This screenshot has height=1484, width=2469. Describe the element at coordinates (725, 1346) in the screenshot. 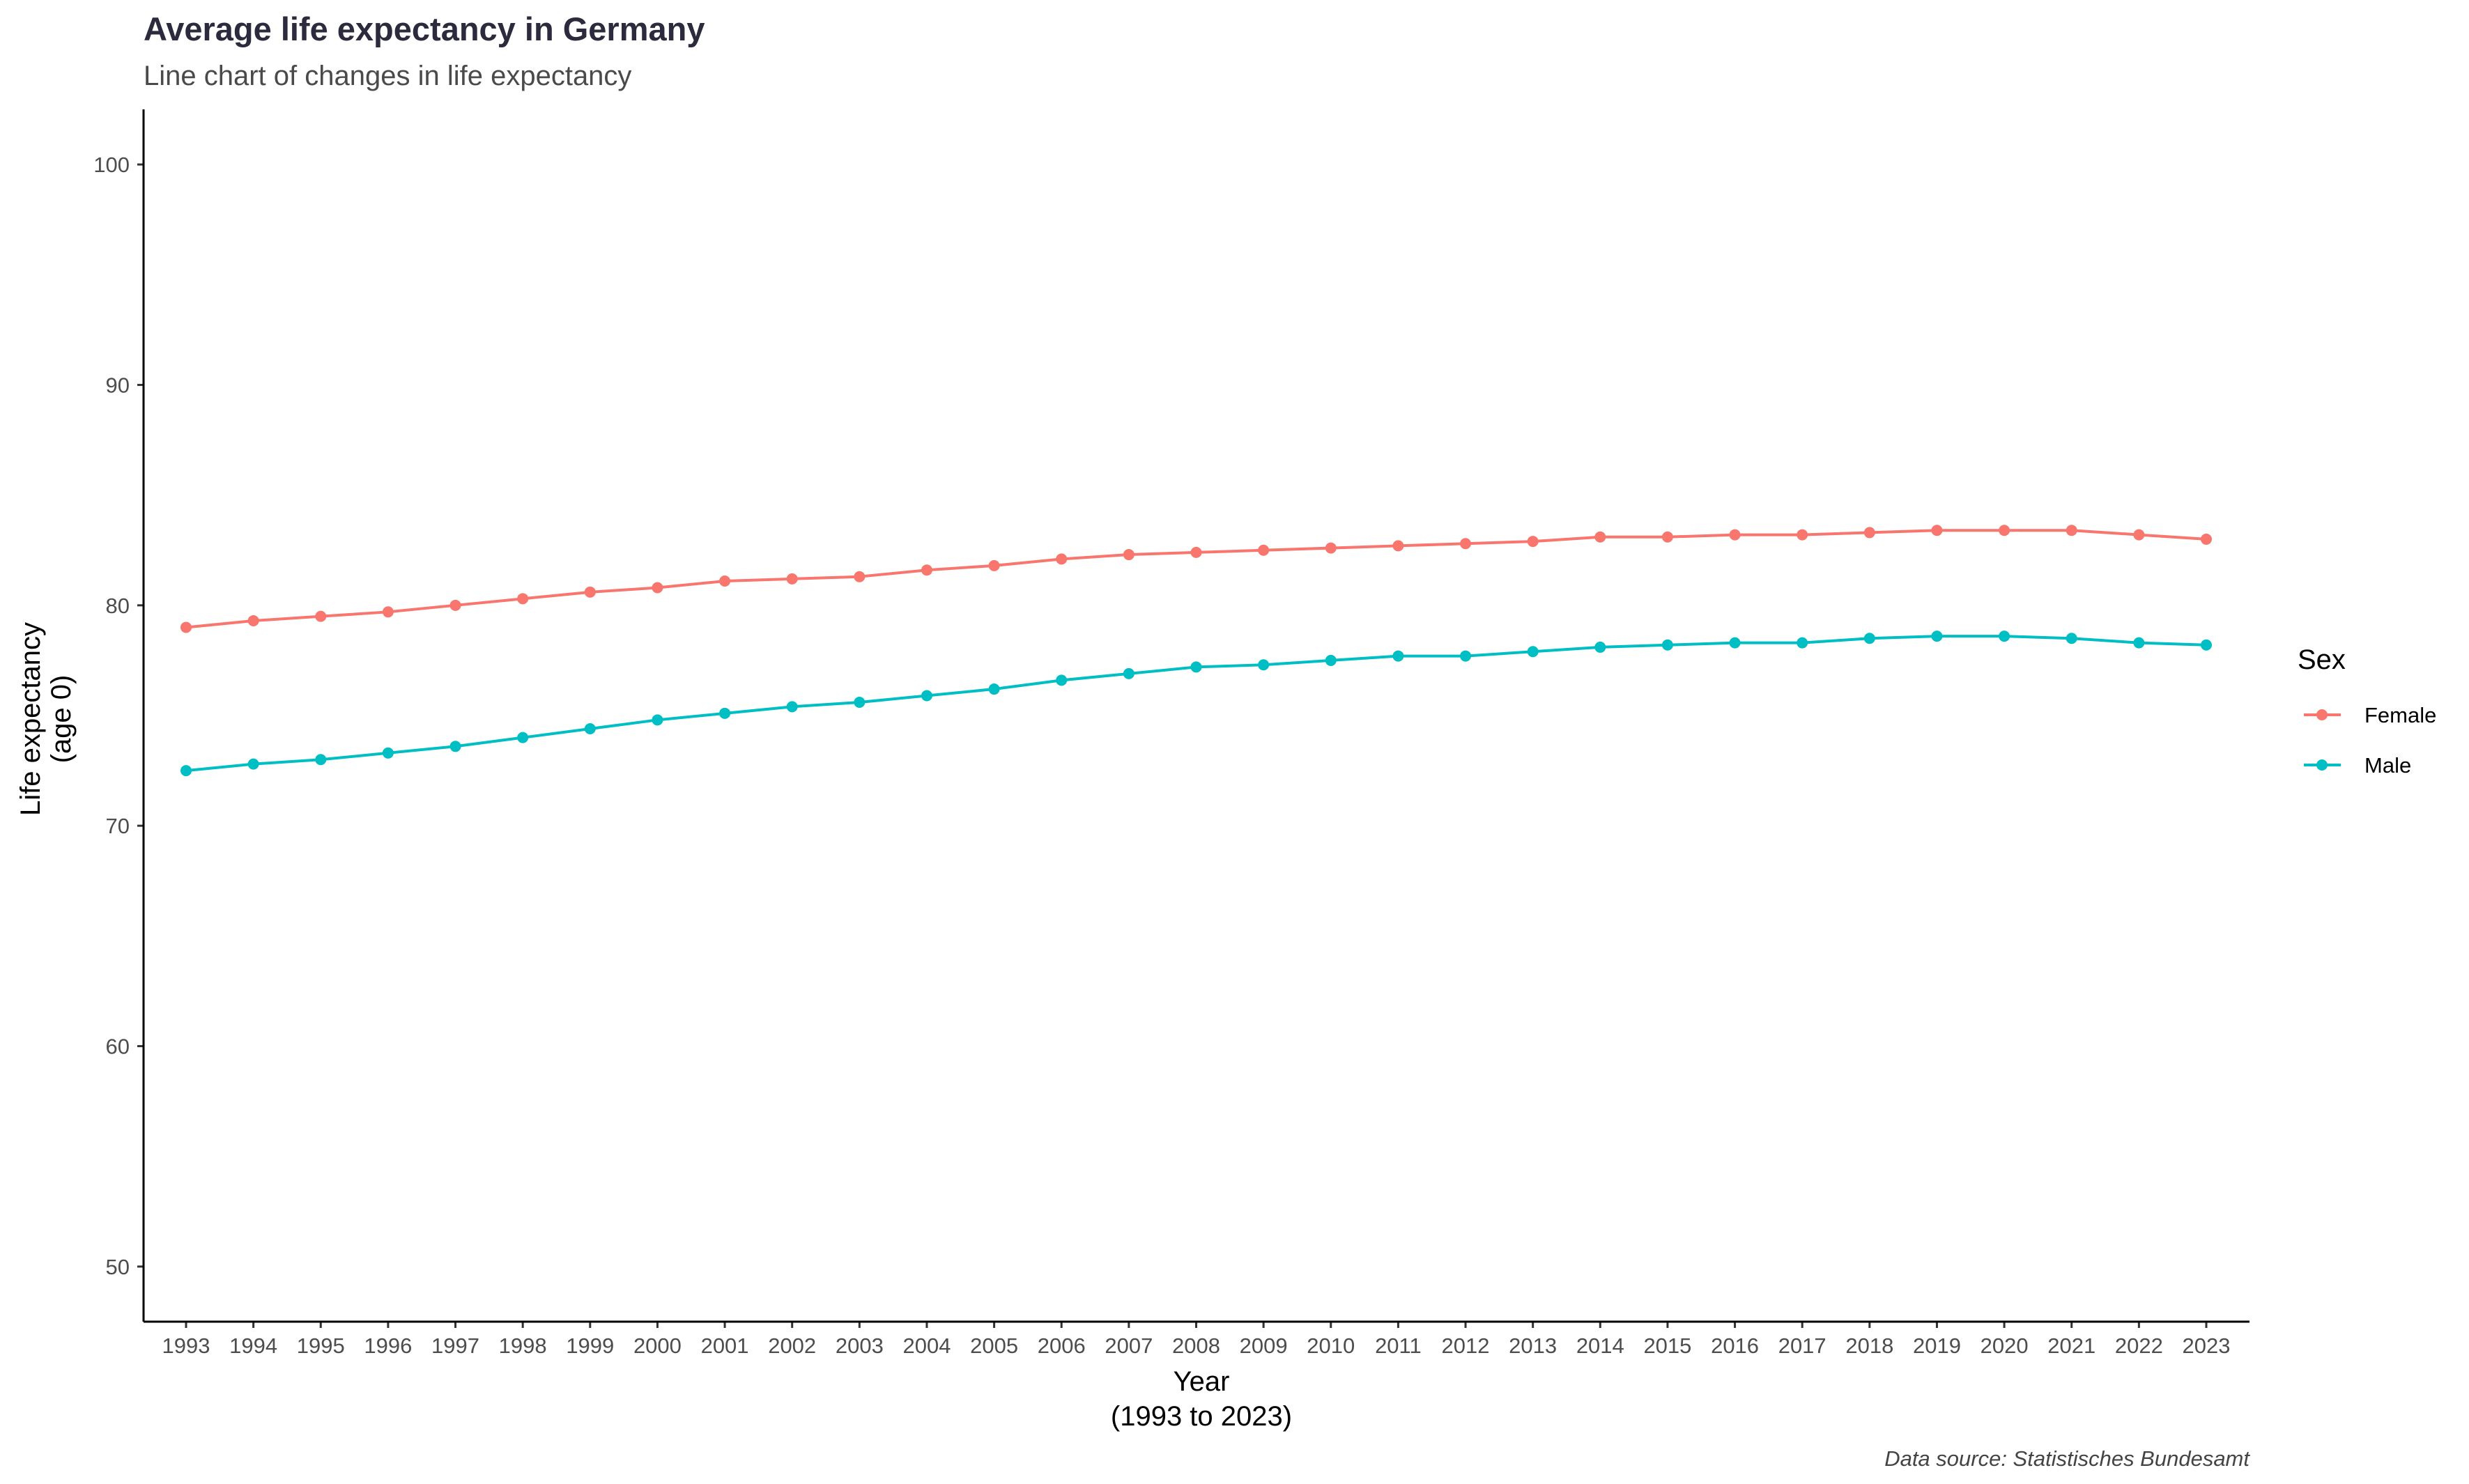

I see `x-tick-label: 2001` at that location.